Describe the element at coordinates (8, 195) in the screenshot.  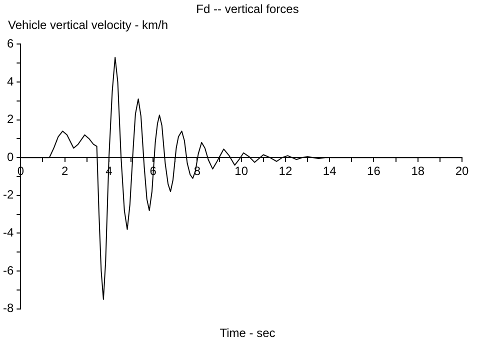
I see `y-tick-label: -2` at that location.